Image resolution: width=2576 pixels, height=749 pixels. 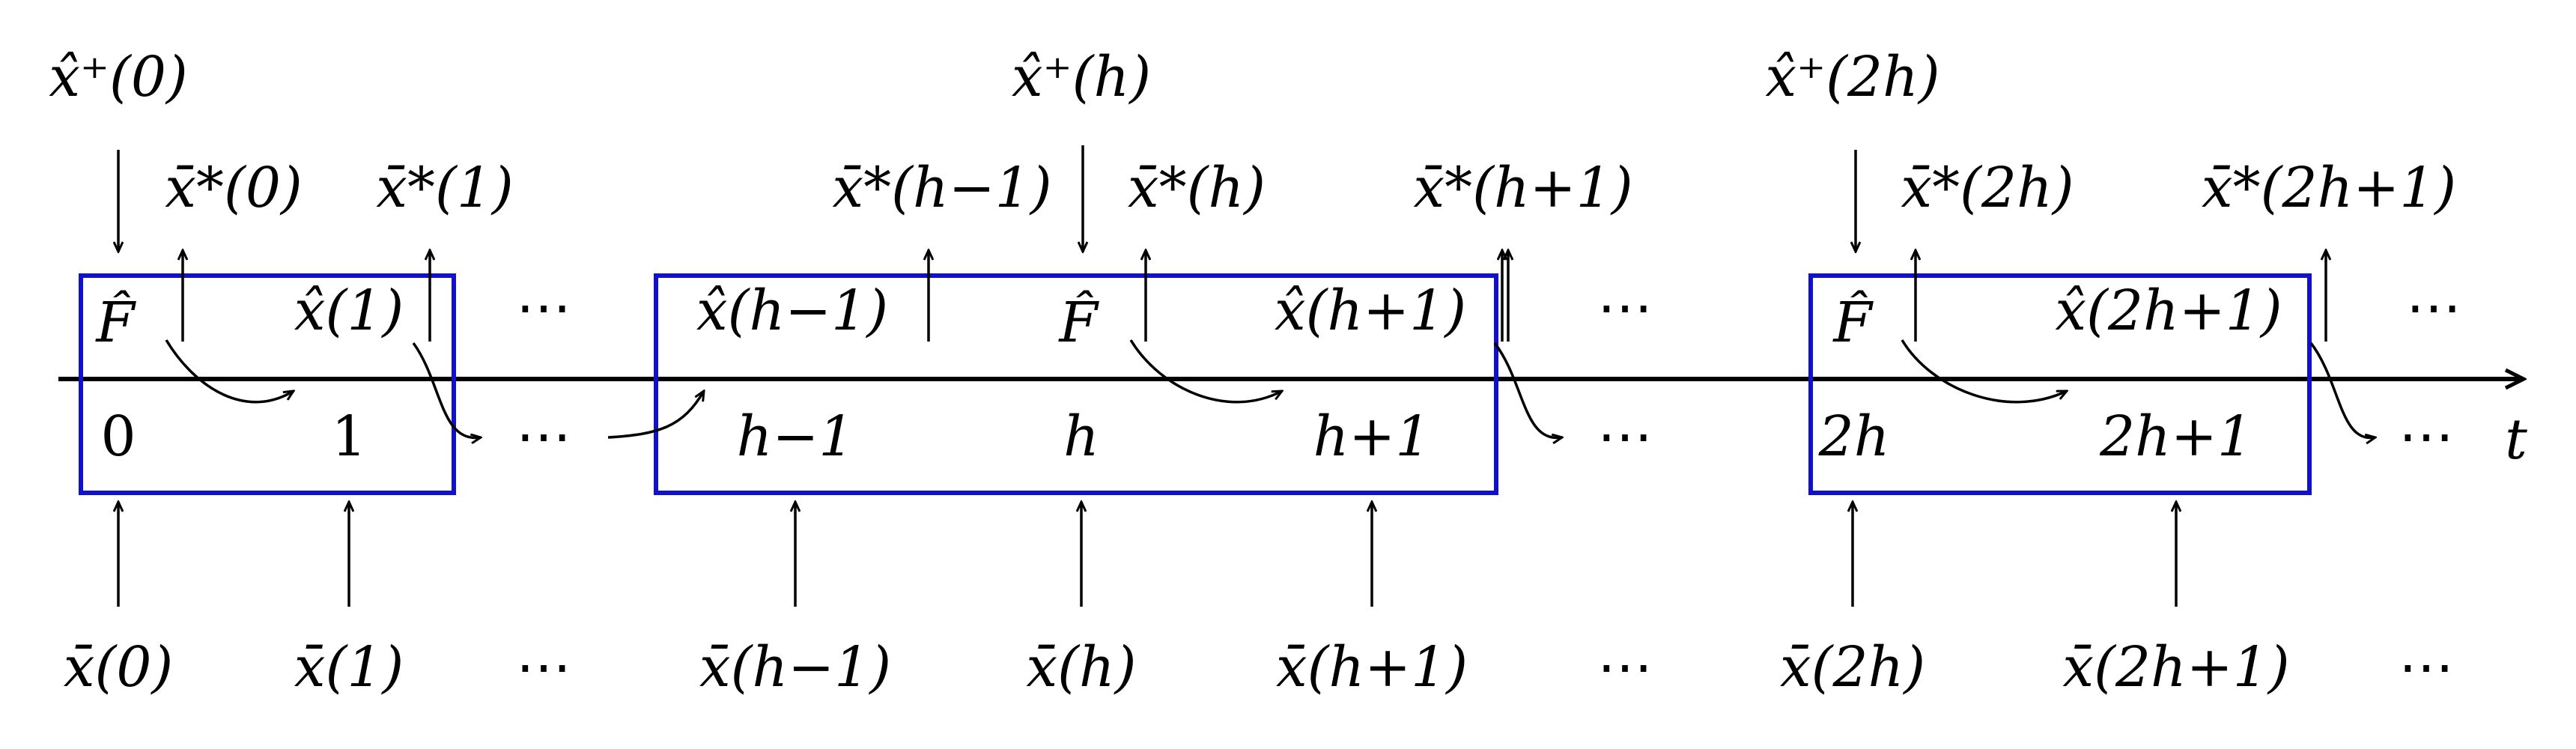 I want to click on measurement-label: x̄(2h), so click(x=1852, y=667).